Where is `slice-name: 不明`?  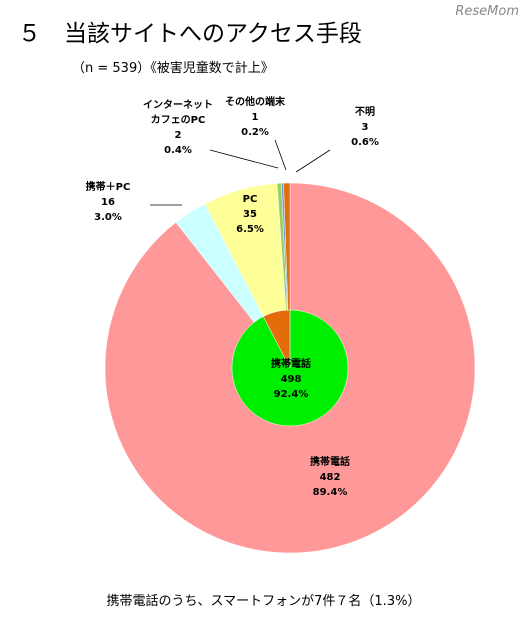 slice-name: 不明 is located at coordinates (364, 112).